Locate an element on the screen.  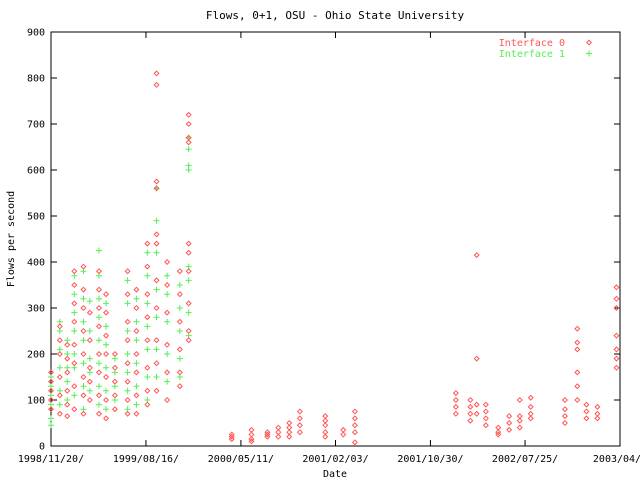
y-tick-label: 0 is located at coordinates (42, 447).